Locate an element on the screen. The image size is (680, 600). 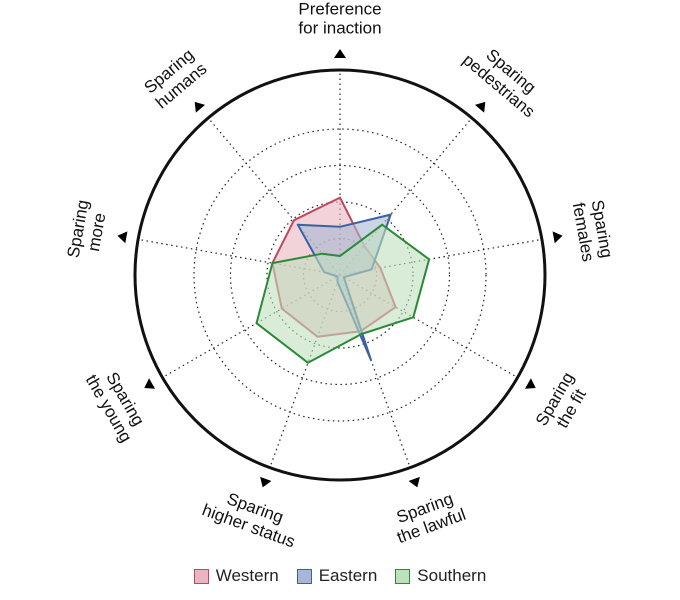
axis-label-0: Preference for inaction is located at coordinates (339, 19).